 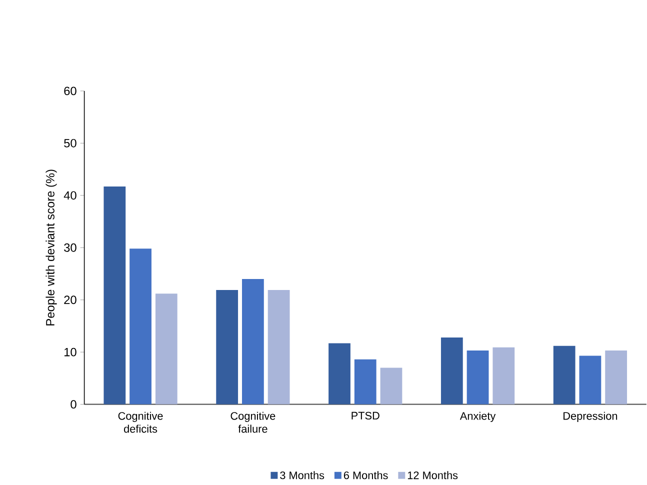 What do you see at coordinates (73, 404) in the screenshot?
I see `y-tick-label: 0` at bounding box center [73, 404].